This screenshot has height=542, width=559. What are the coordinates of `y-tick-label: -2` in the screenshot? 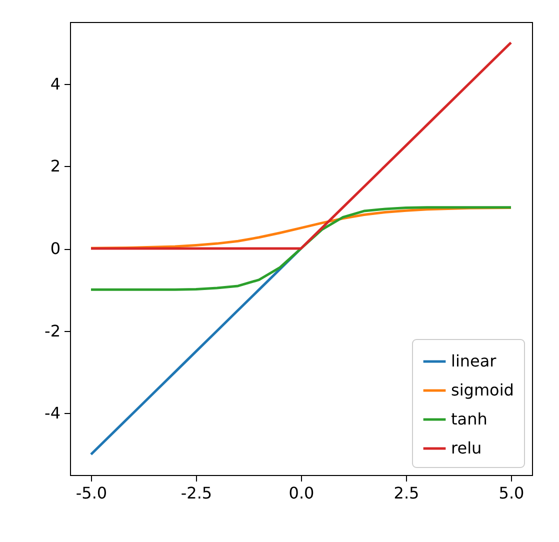 It's located at (52, 330).